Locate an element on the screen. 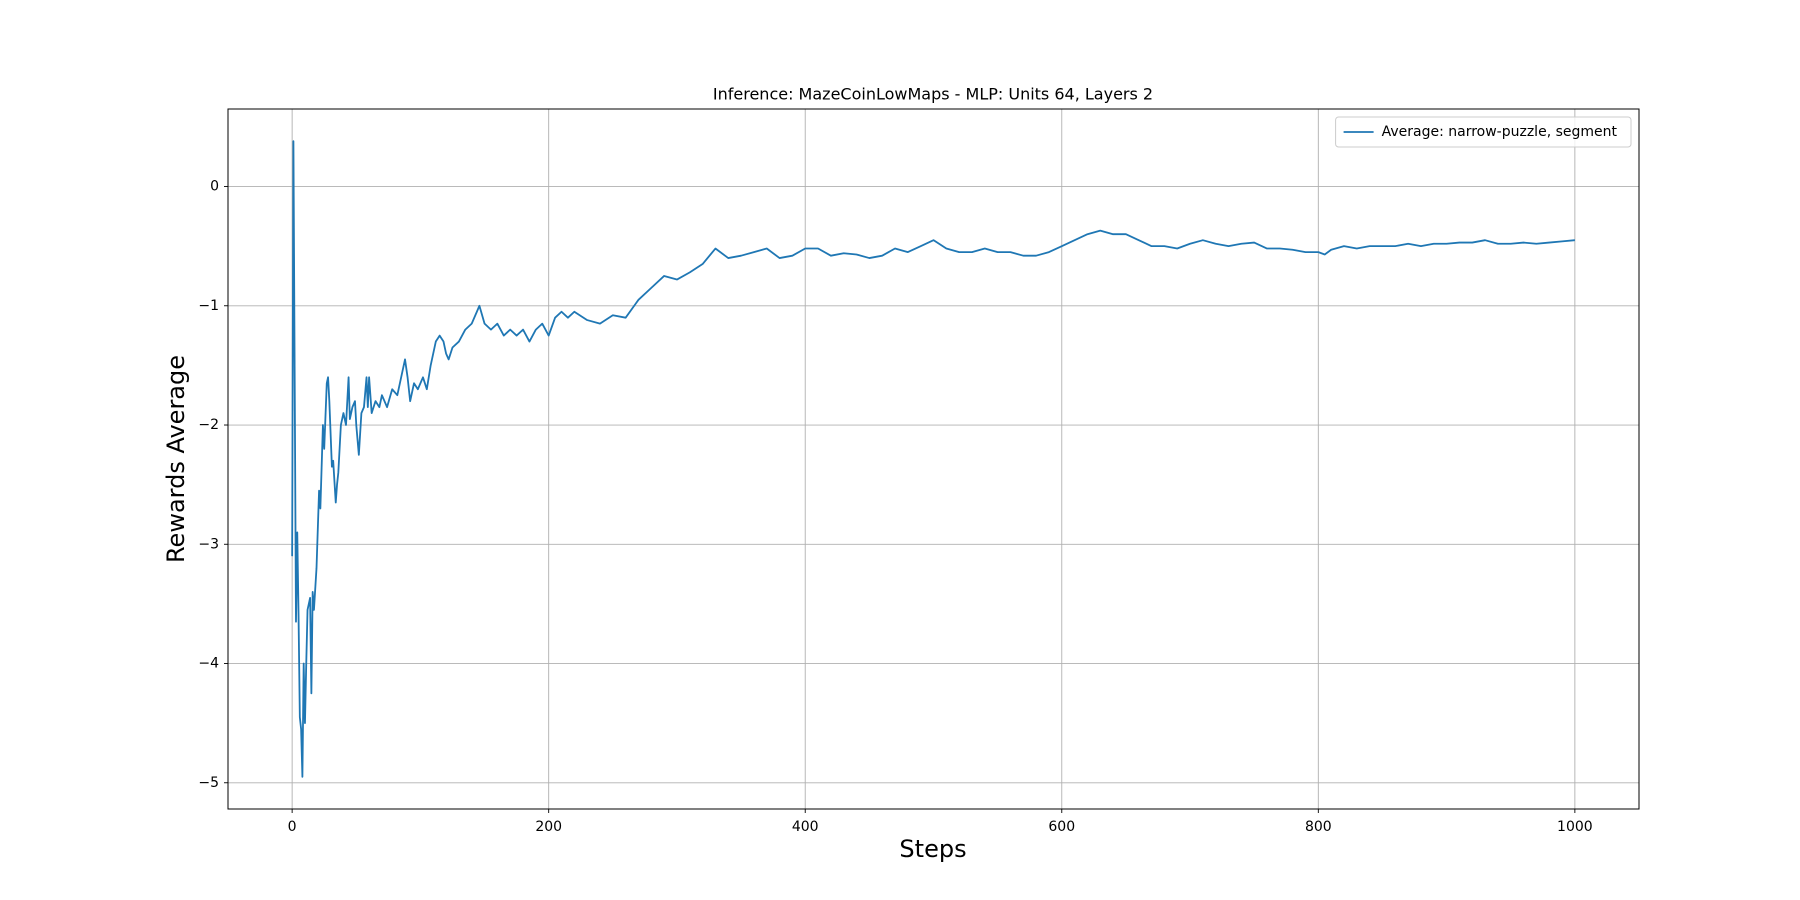  legend-label: Average: narrow-puzzle, segment is located at coordinates (1500, 132).